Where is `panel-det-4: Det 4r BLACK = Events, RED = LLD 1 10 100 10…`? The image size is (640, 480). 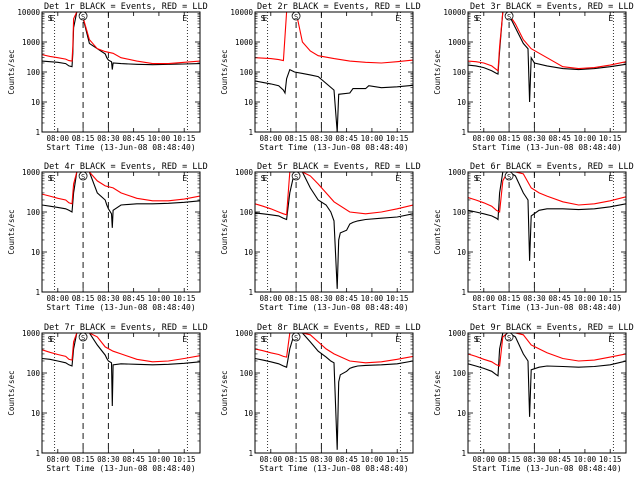
panel-det-4: Det 4r BLACK = Events, RED = LLD 1 10 100 10… is located at coordinates (107, 237).